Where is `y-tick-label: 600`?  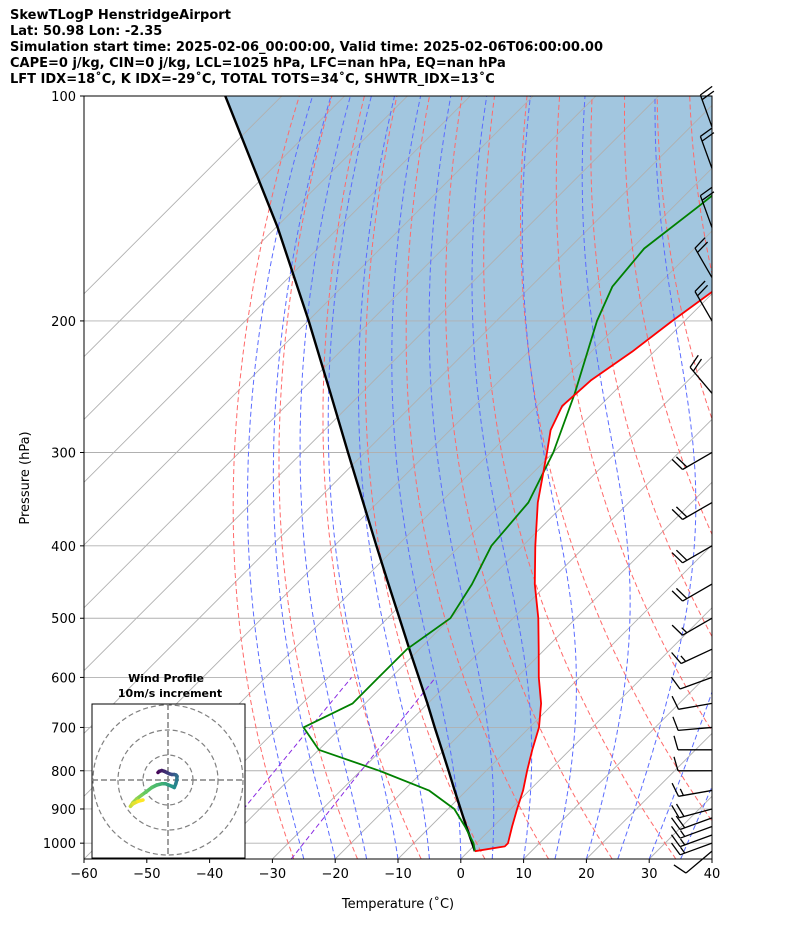
y-tick-label: 600 is located at coordinates (63, 678).